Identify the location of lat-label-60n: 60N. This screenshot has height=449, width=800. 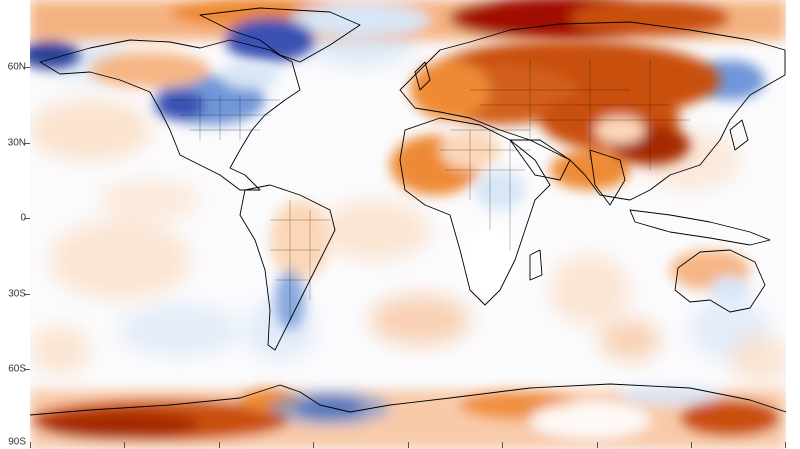
(16, 67).